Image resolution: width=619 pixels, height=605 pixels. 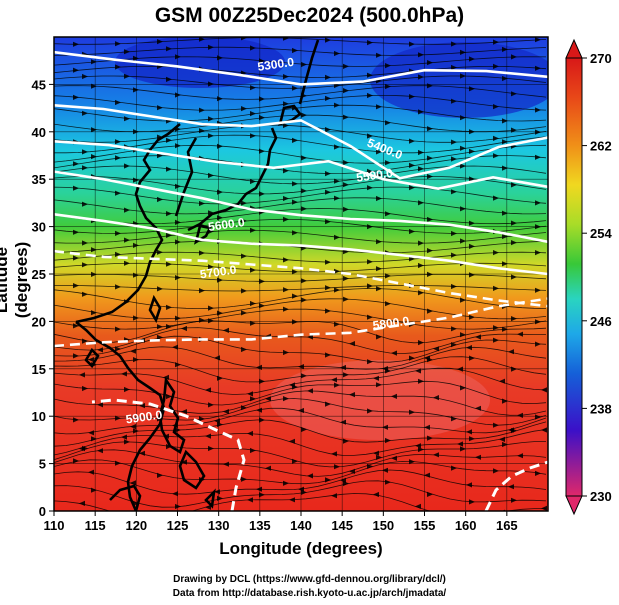 I want to click on coast-hainan, so click(x=92, y=358).